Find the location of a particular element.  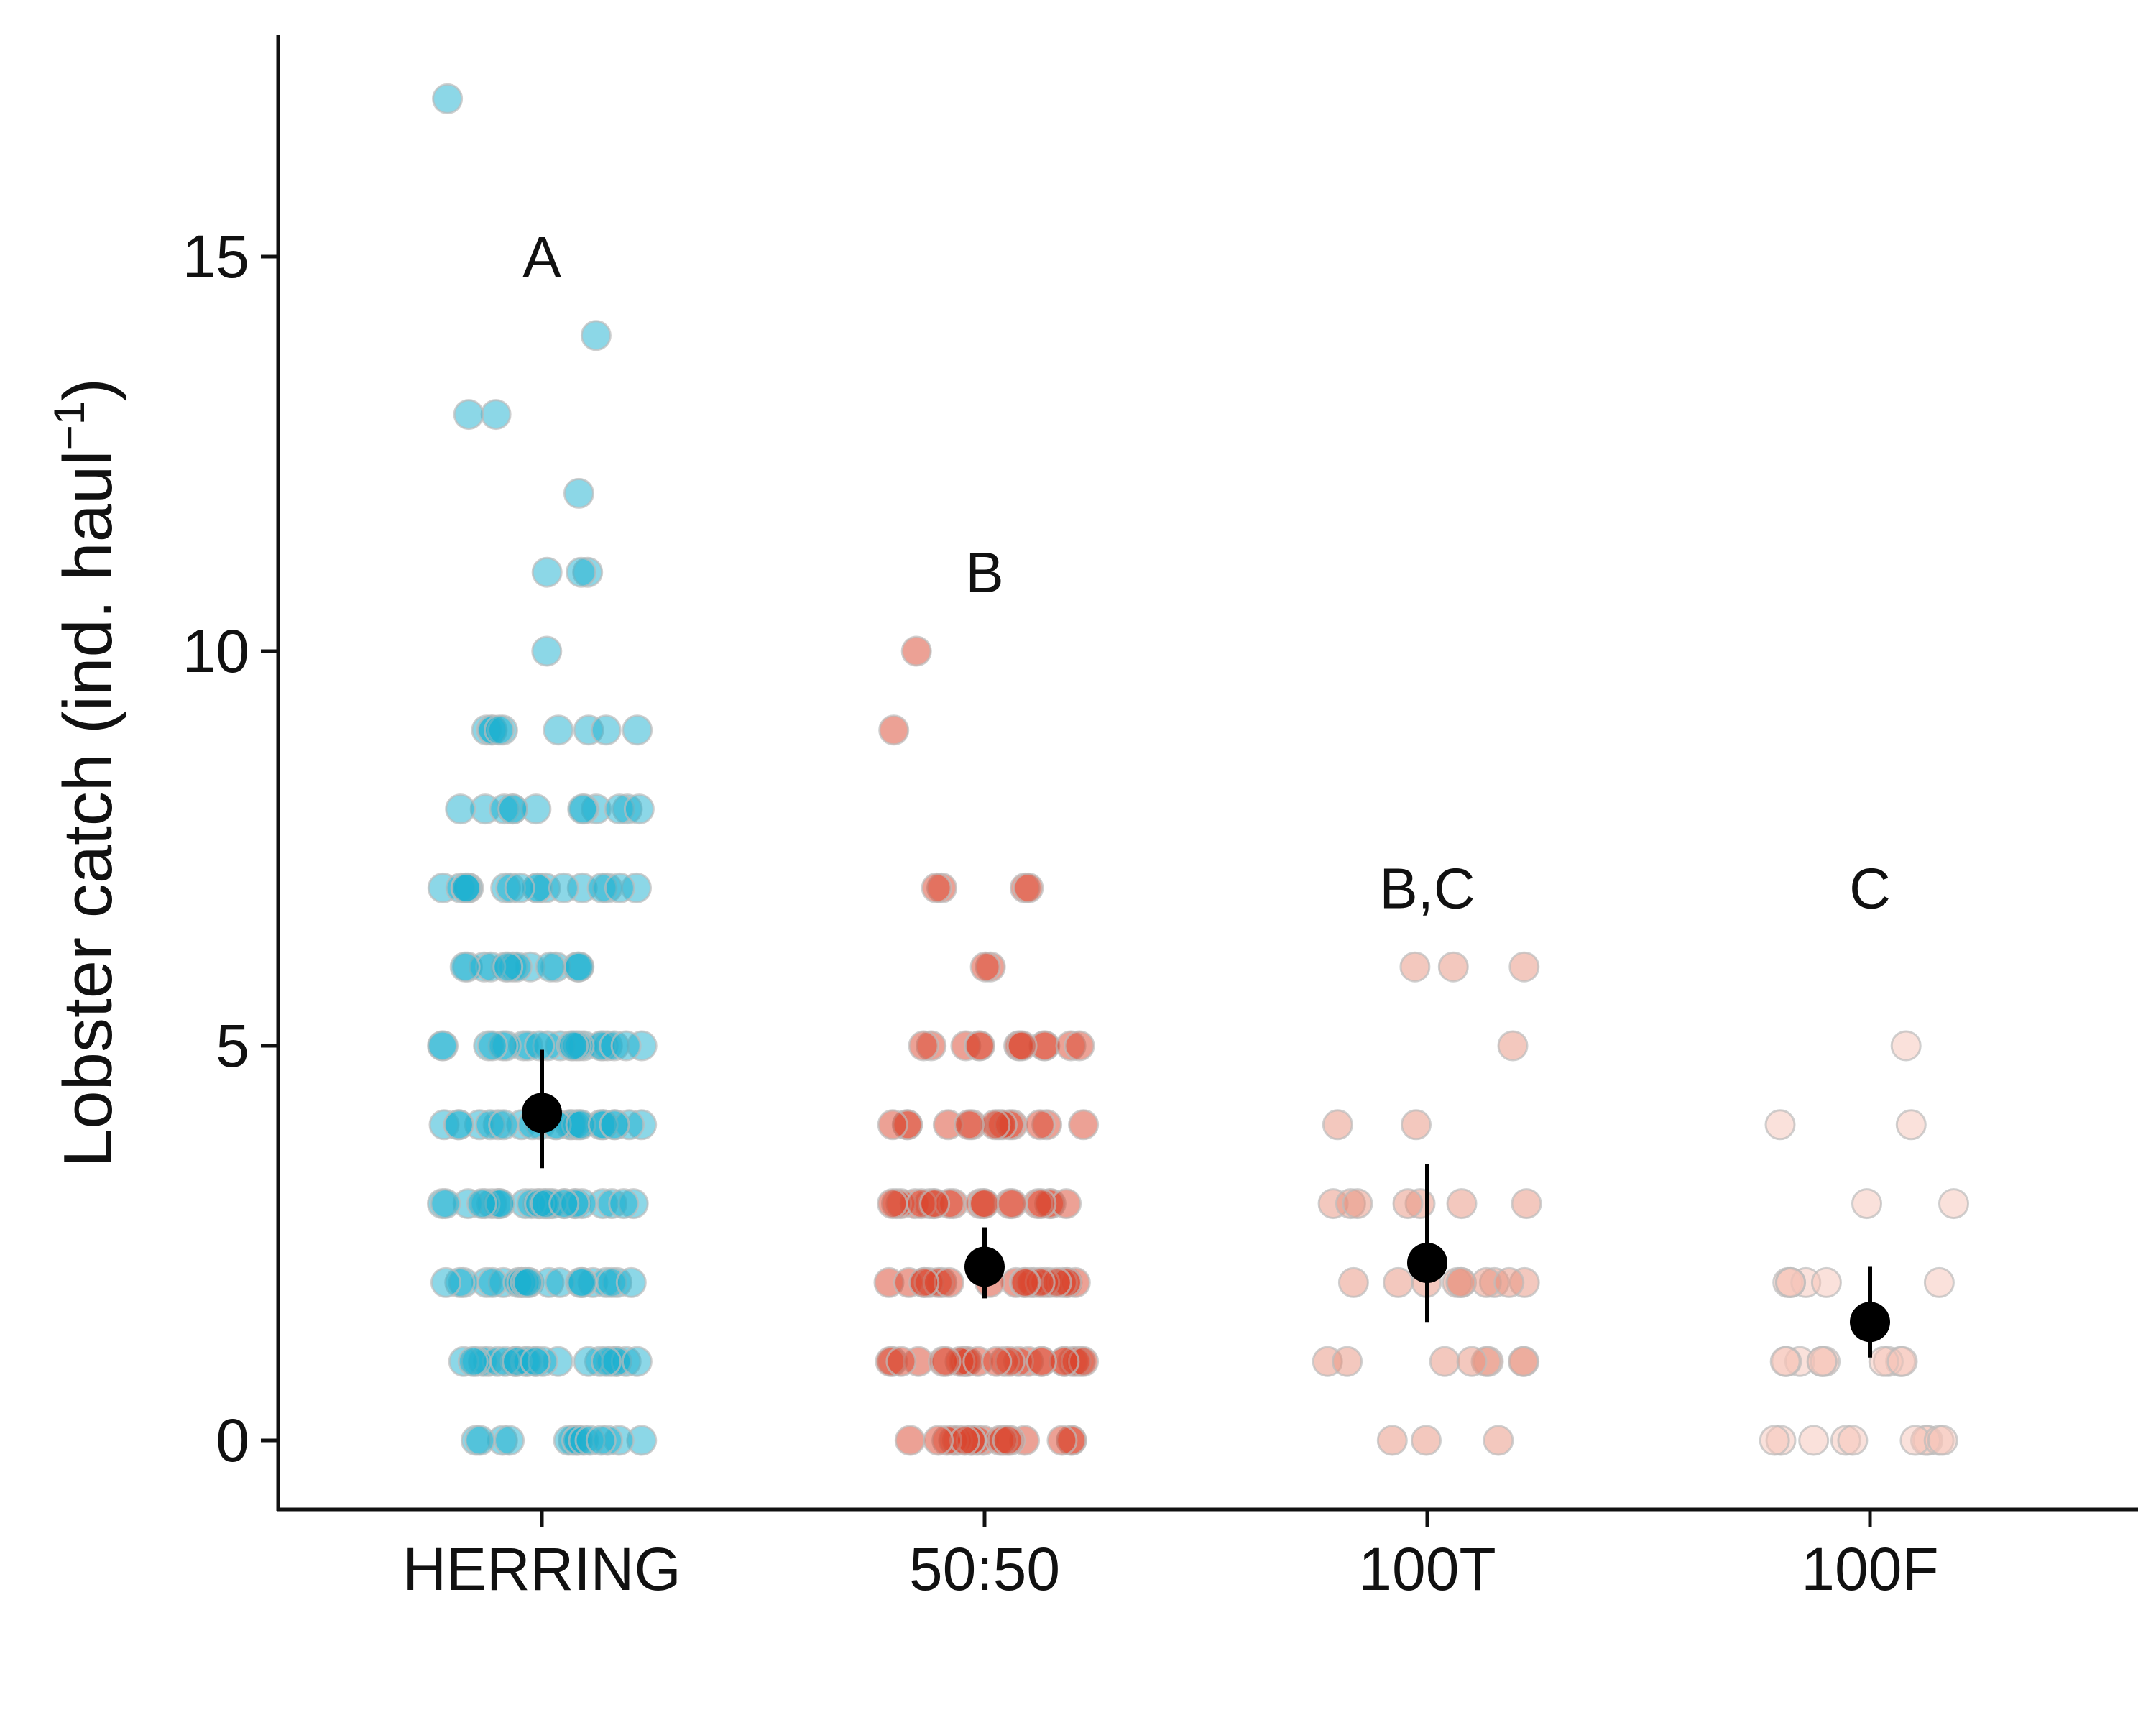

x-tick-label: 100F is located at coordinates (1870, 1569).